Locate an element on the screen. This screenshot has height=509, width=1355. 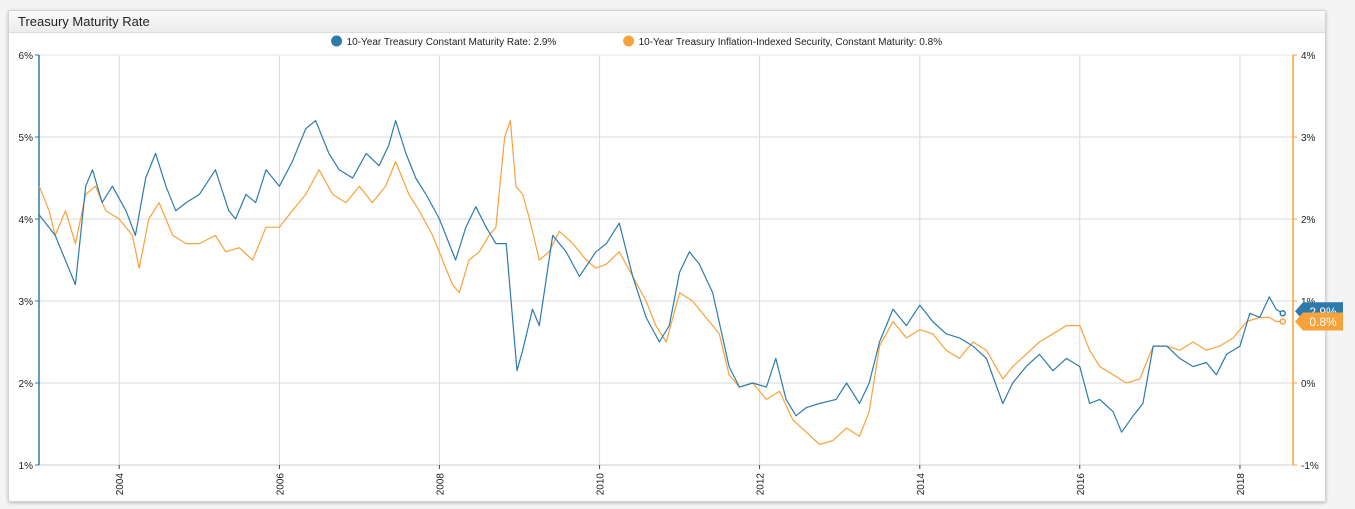
left-tick-label: 4% is located at coordinates (26, 220).